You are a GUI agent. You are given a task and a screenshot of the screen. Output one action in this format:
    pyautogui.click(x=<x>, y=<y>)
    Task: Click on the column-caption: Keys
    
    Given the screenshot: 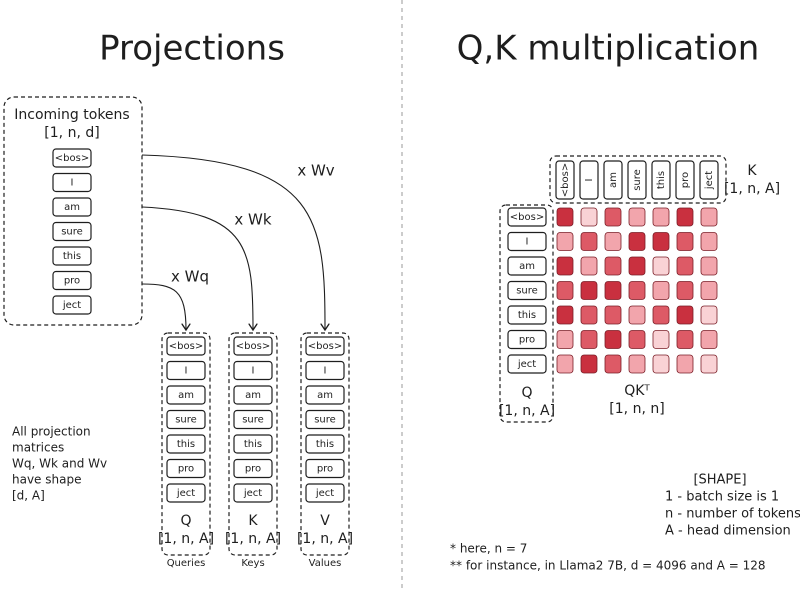 What is the action you would take?
    pyautogui.click(x=252, y=563)
    